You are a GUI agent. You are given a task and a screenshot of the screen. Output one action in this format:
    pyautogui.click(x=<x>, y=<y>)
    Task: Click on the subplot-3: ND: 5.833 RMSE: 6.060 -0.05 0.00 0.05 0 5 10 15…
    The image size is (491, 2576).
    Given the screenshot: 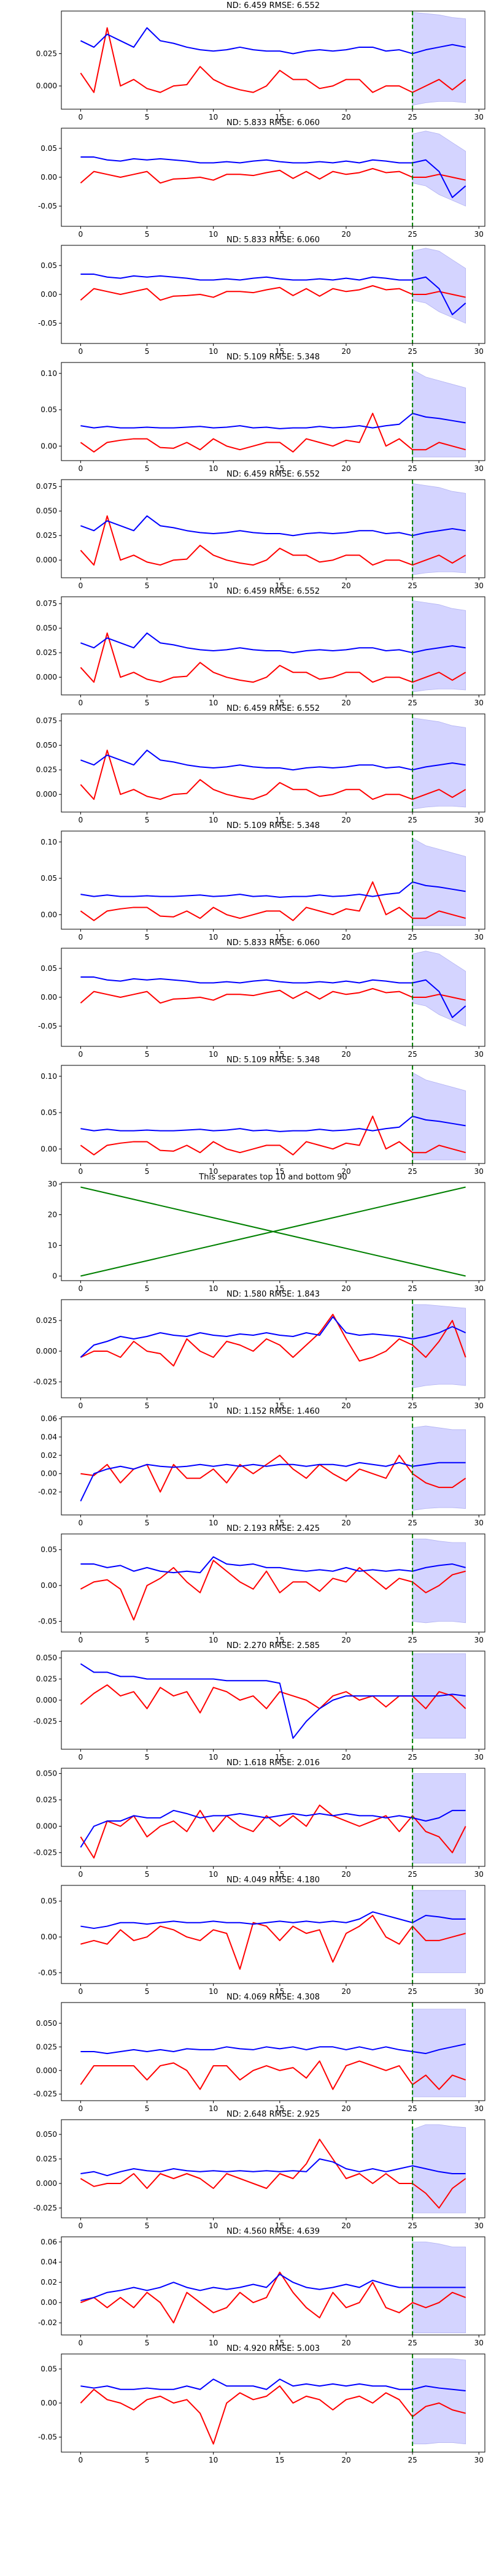 What is the action you would take?
    pyautogui.click(x=261, y=296)
    